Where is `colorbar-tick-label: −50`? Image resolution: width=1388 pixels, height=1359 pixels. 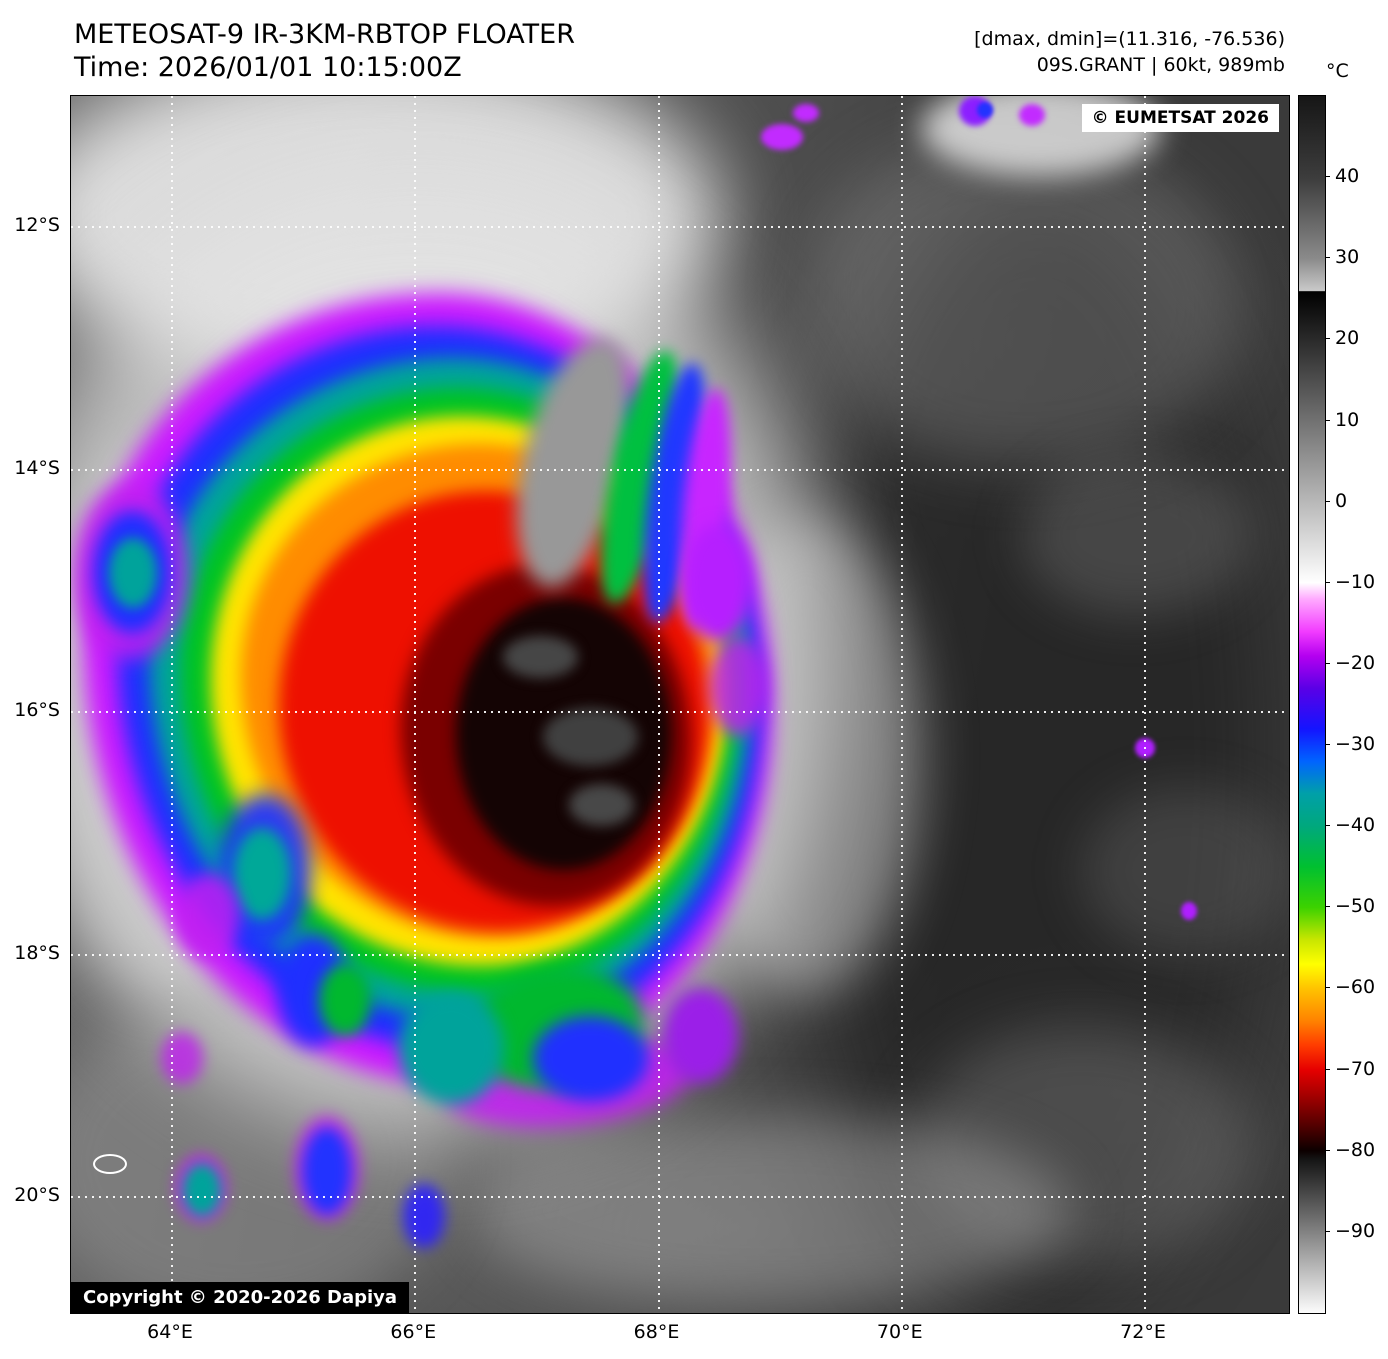
colorbar-tick-label: −50 is located at coordinates (1355, 906).